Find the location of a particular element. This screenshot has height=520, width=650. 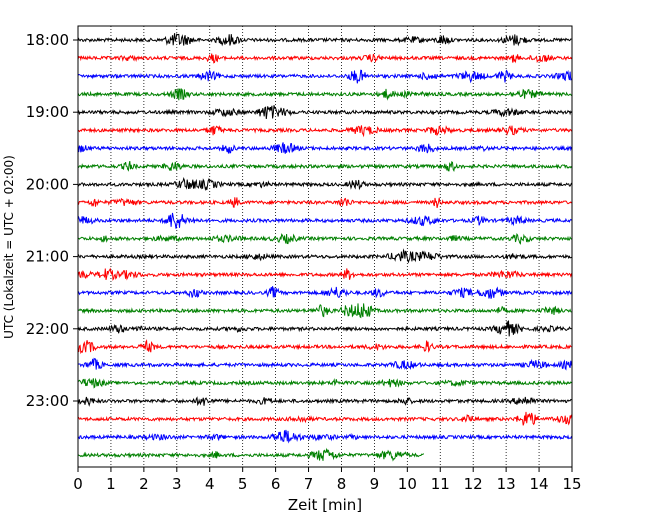

y-axis-ticks: 18:00 19:00 20:00 21:00 22:00 23:00 is located at coordinates (52, 220).